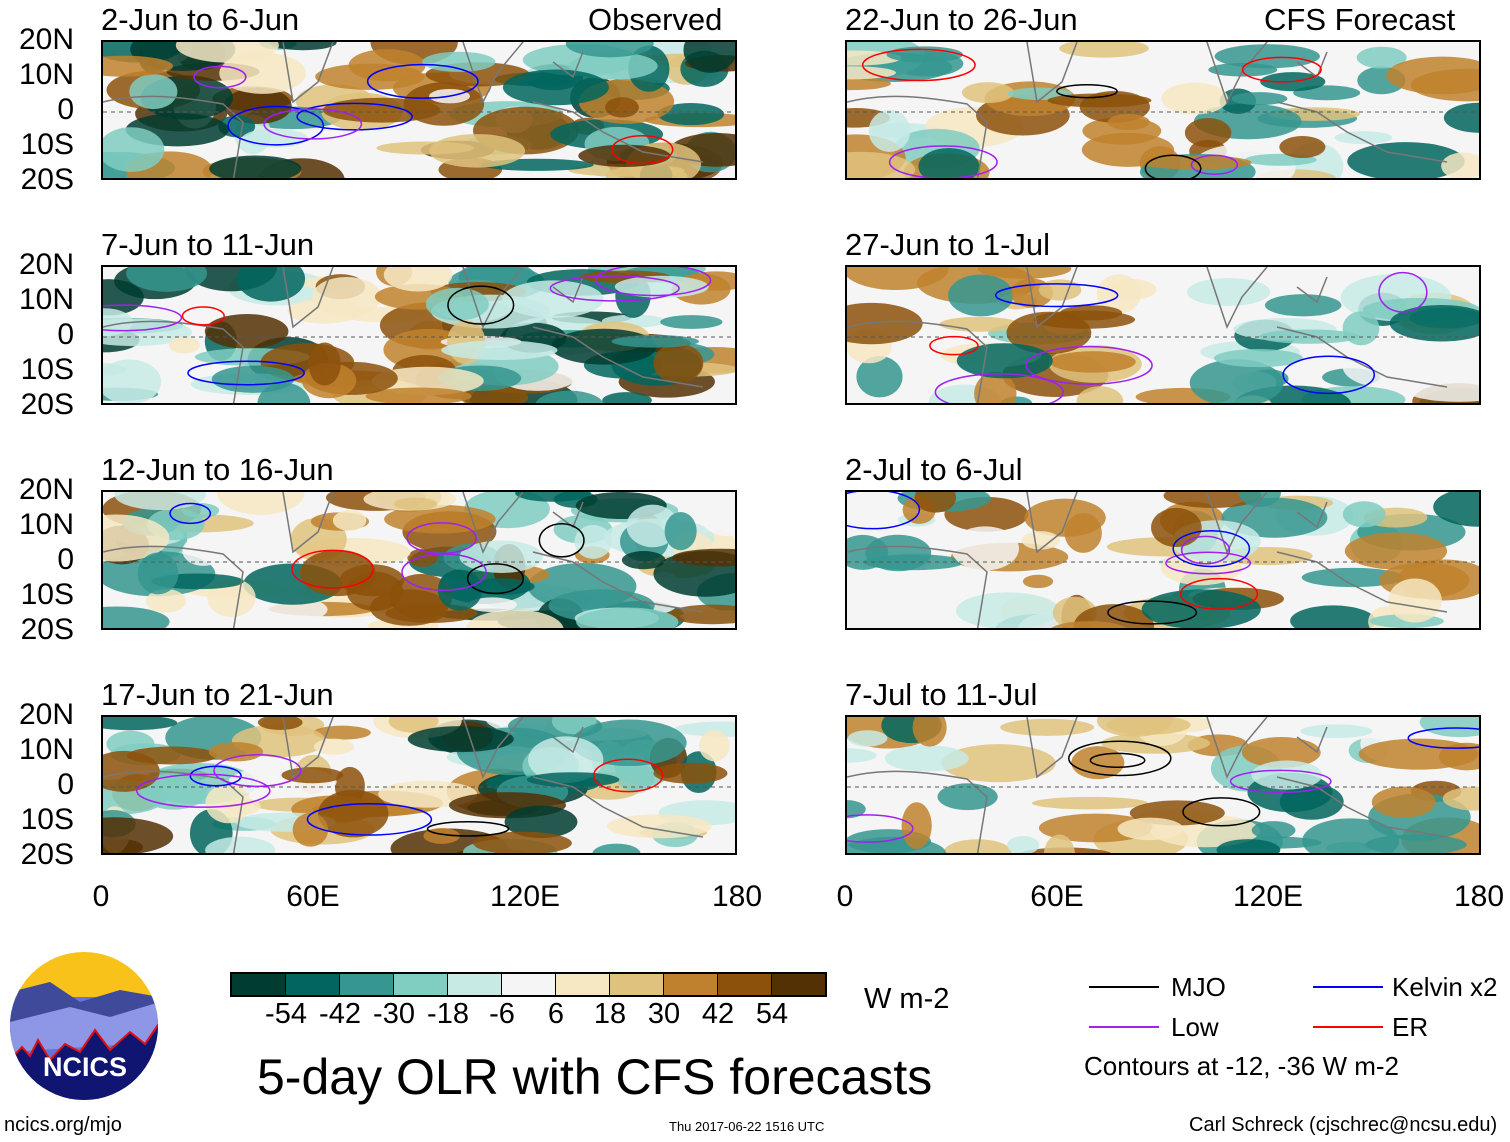 This screenshot has width=1510, height=1142. I want to click on legend-low-line, so click(1124, 1027).